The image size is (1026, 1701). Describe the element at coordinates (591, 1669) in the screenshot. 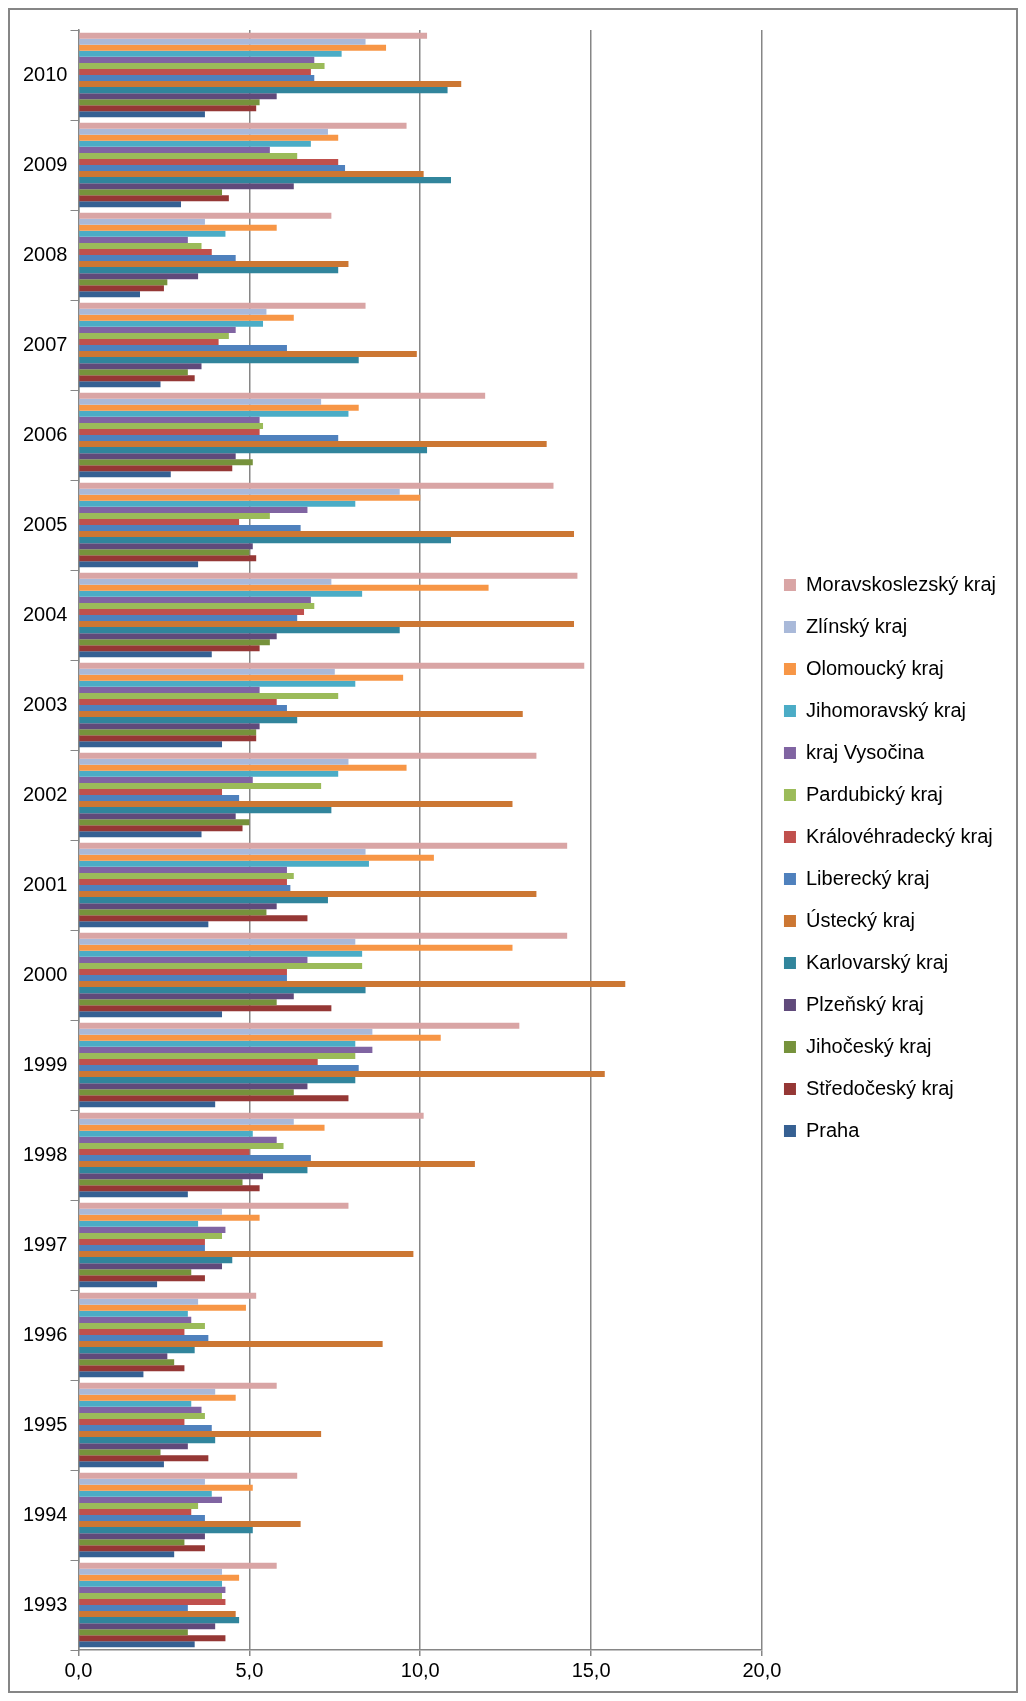

I see `x-tick-label: 15,0` at that location.